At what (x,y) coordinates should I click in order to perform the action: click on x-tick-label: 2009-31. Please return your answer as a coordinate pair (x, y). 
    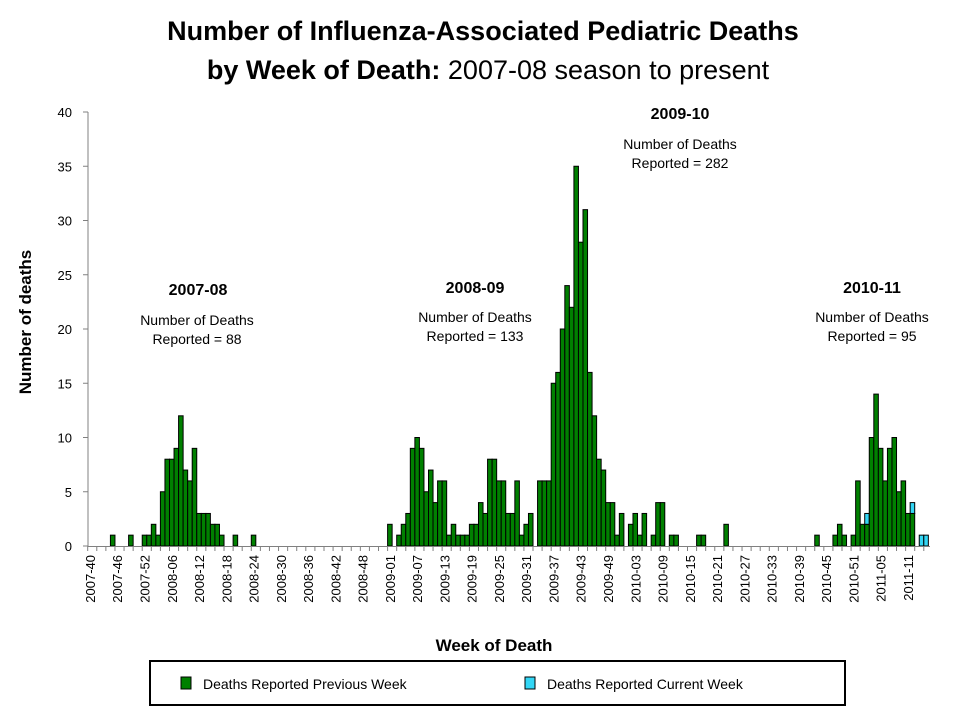
    Looking at the image, I should click on (526, 579).